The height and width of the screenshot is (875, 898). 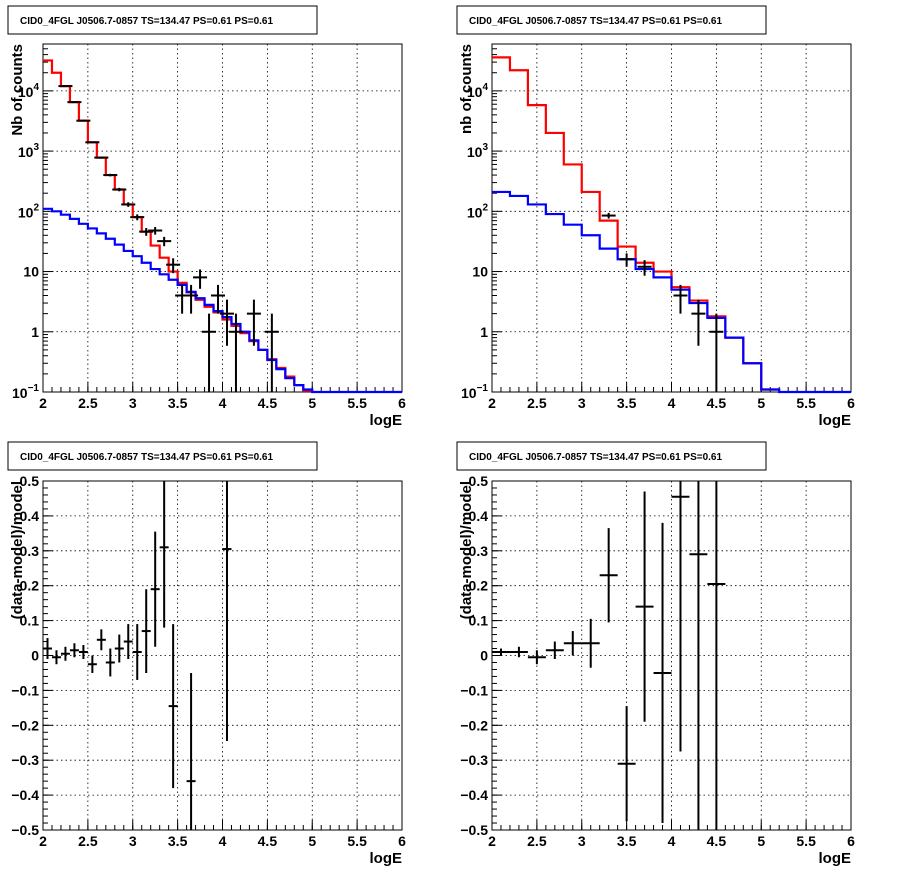 I want to click on y-axis-label: (data-model)/model, so click(x=466, y=550).